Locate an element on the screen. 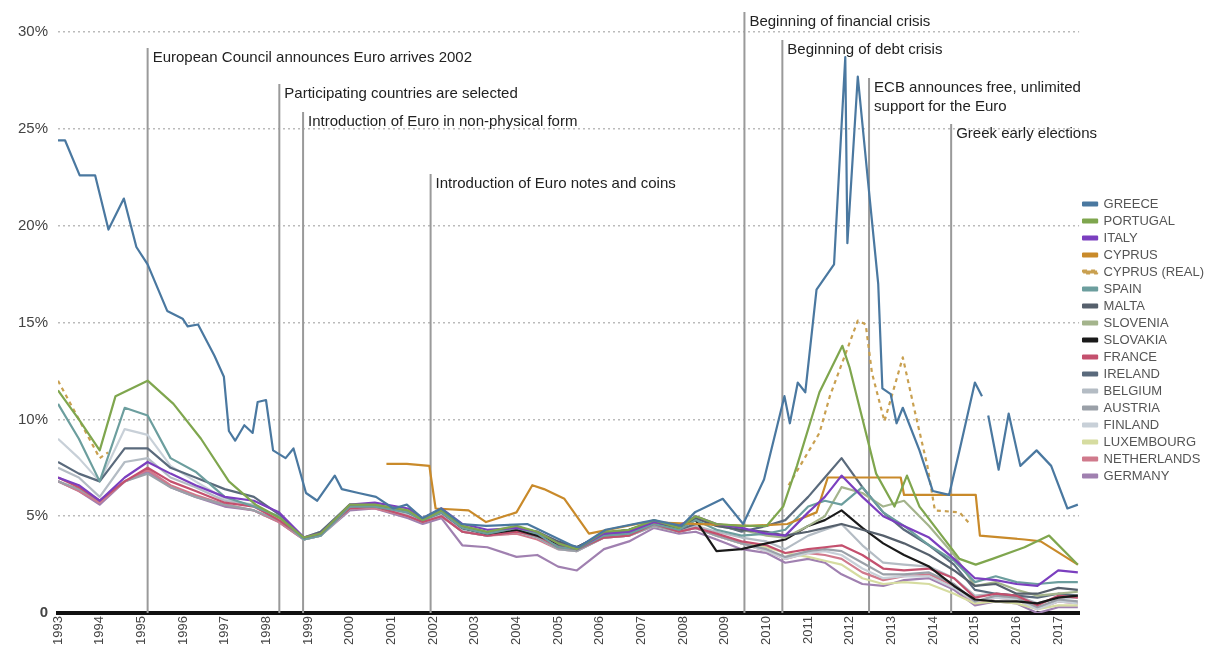 This screenshot has width=1227, height=659. ref-line-label: Beginning of financial crisis is located at coordinates (840, 20).